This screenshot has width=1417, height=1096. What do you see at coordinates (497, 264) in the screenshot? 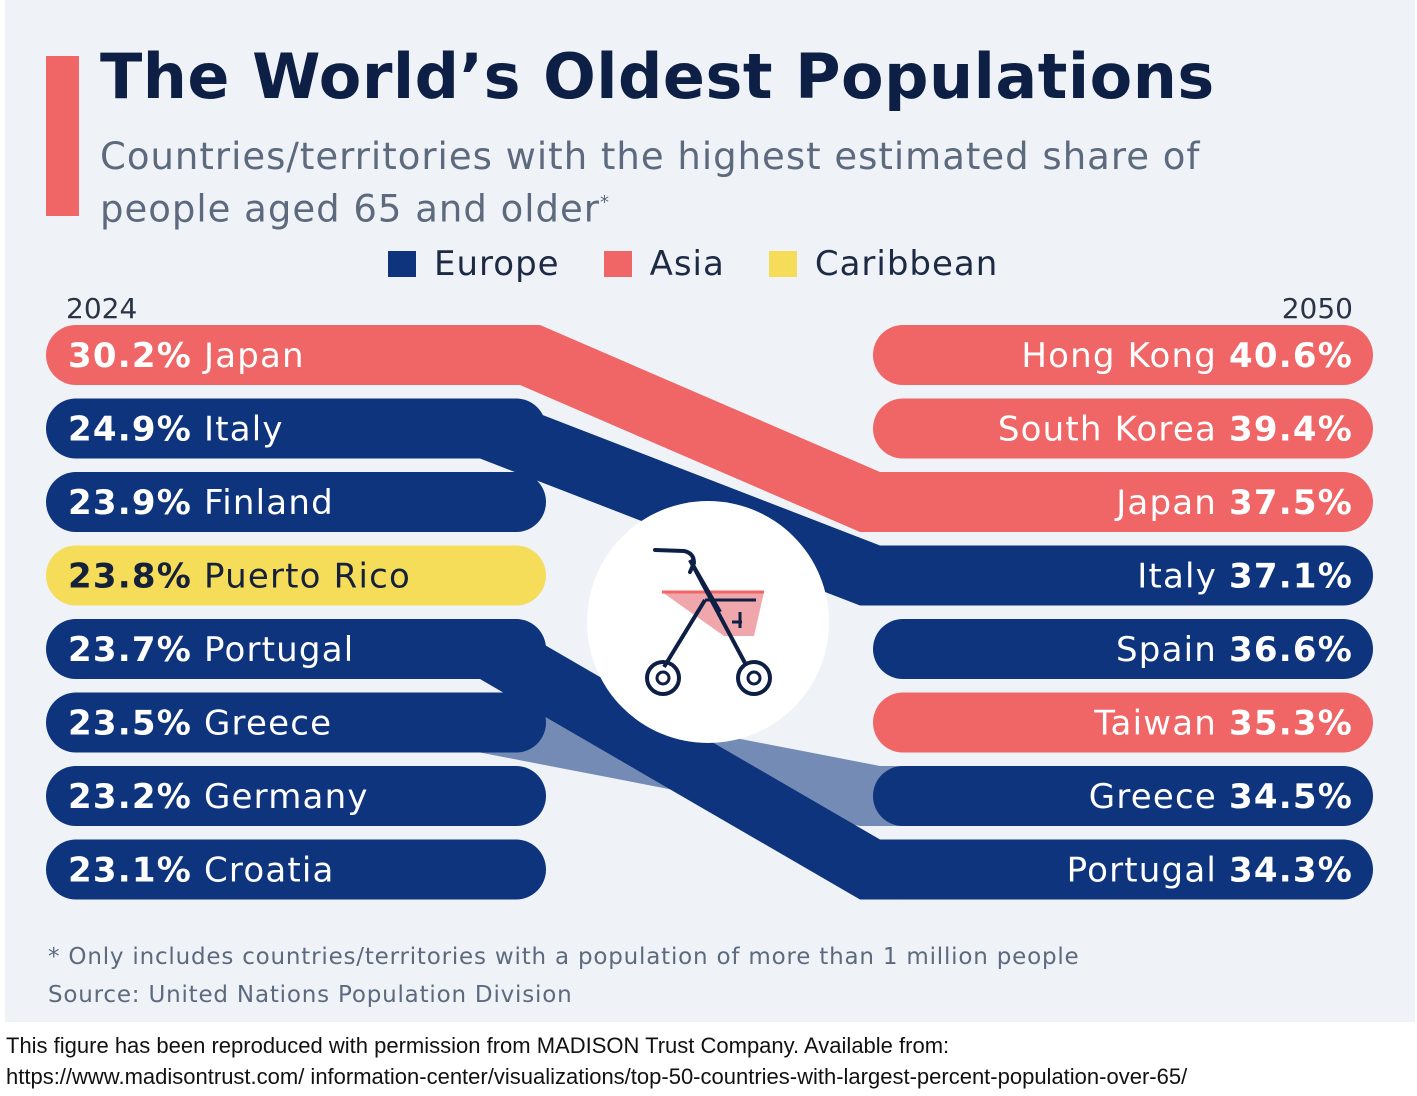
I see `legend-label-europe: Europe` at bounding box center [497, 264].